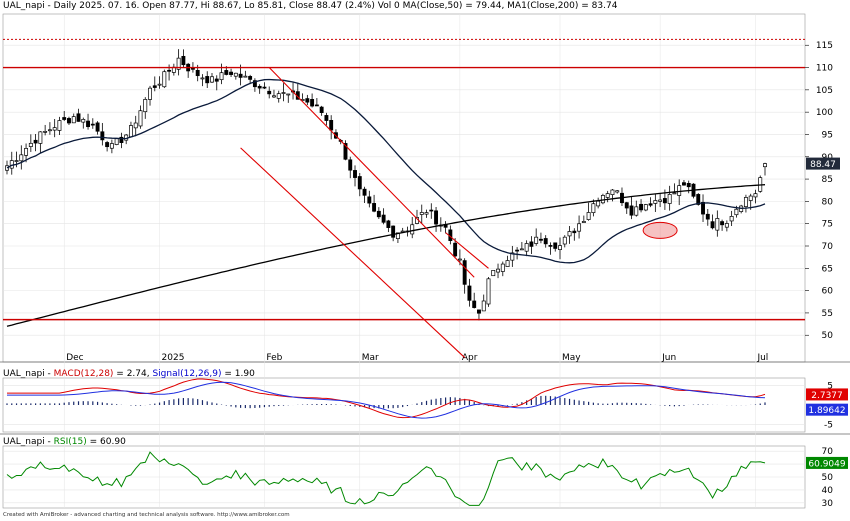 The height and width of the screenshot is (521, 850). I want to click on signal-value-box, so click(827, 409).